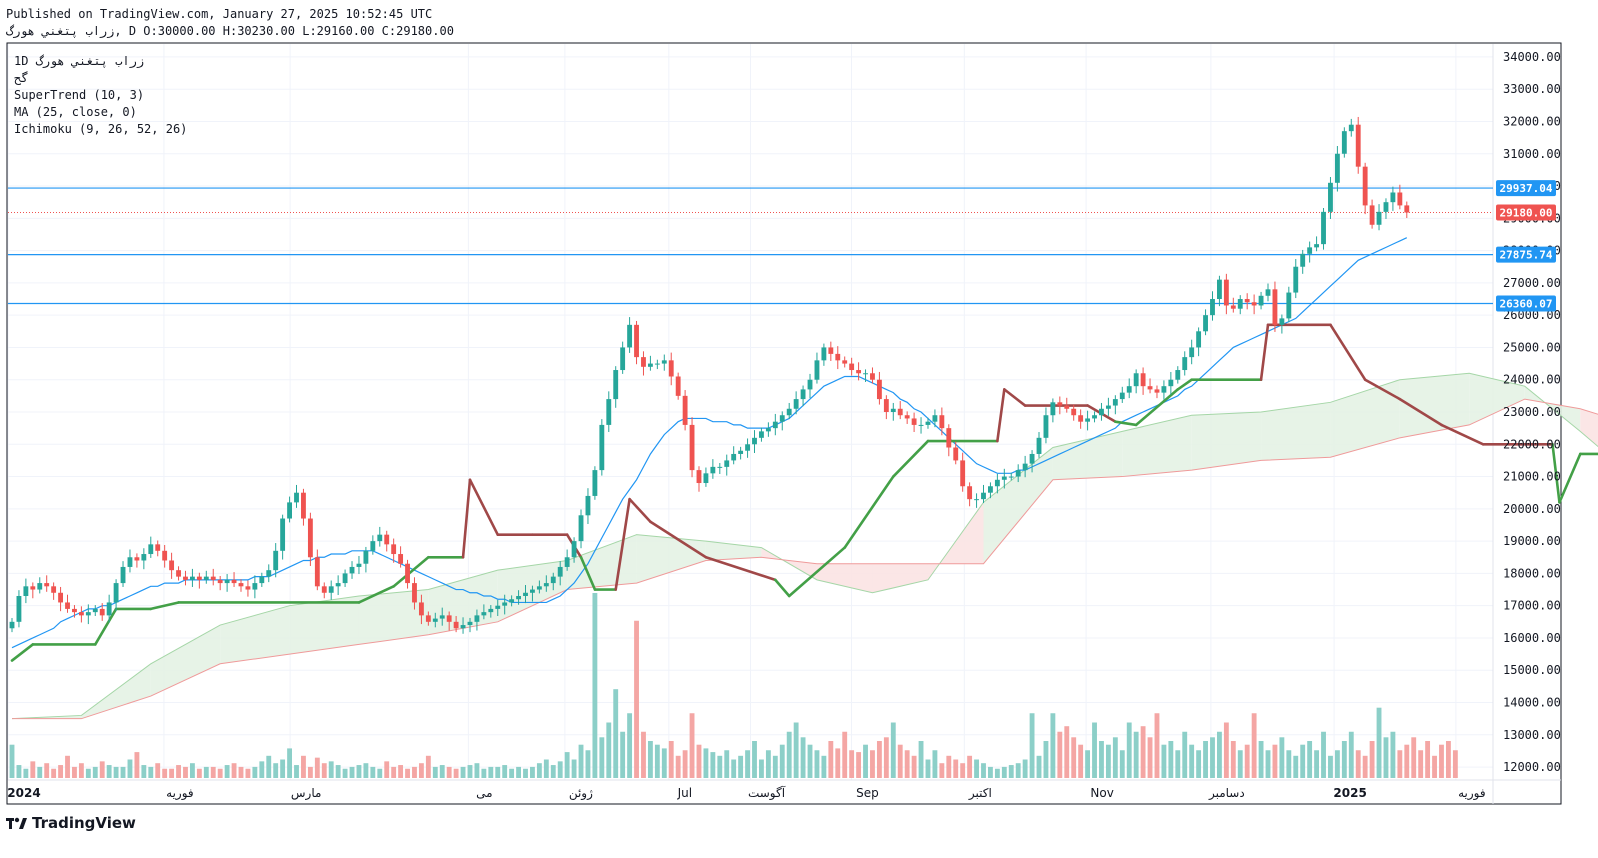  What do you see at coordinates (101, 129) in the screenshot?
I see `legend-ichimoku: Ichimoku (9, 26, 52, 26)` at bounding box center [101, 129].